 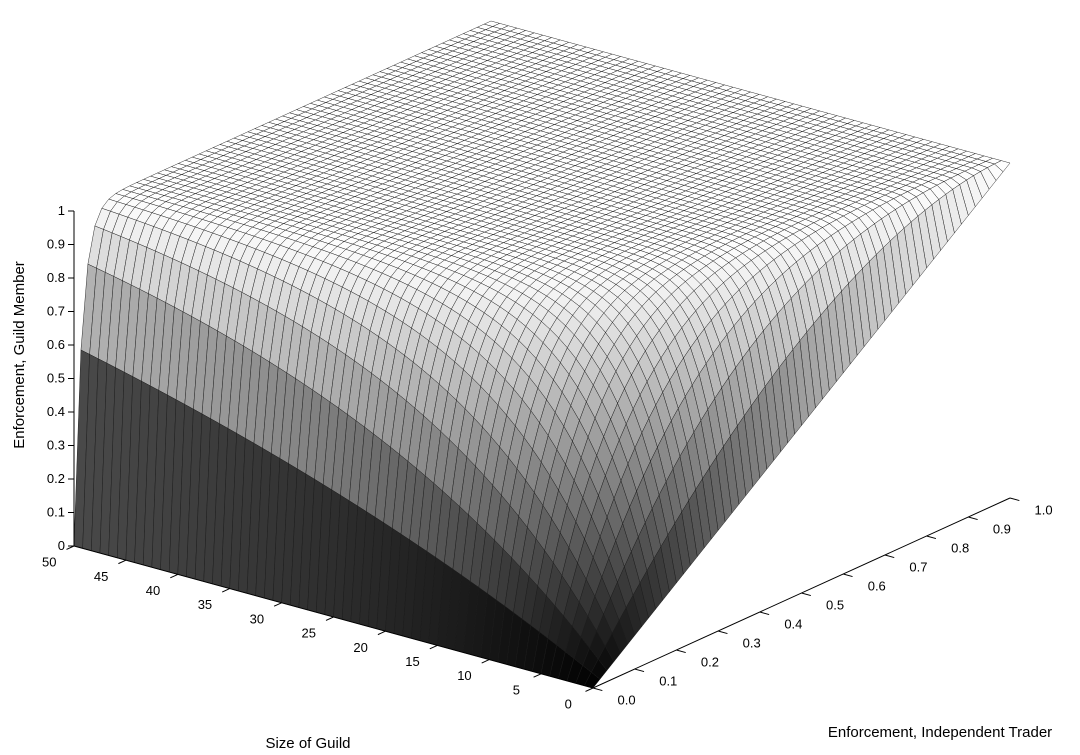 I want to click on y-tick-label: 0.4, so click(x=793, y=623).